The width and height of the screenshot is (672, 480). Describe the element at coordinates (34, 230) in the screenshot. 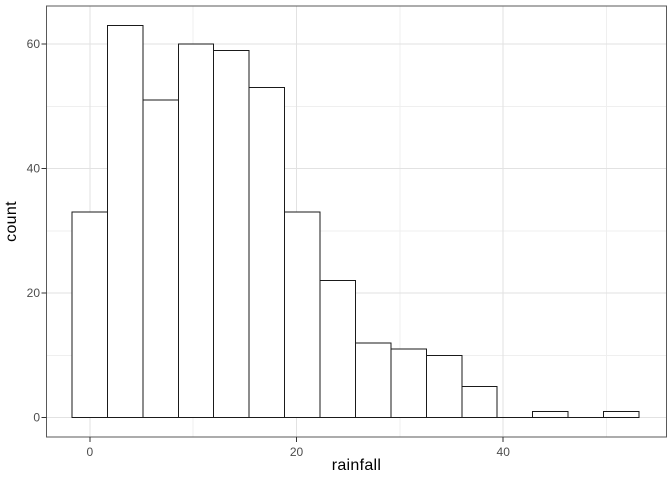

I see `y-axis-tick-labels: 0 20 40 60` at that location.